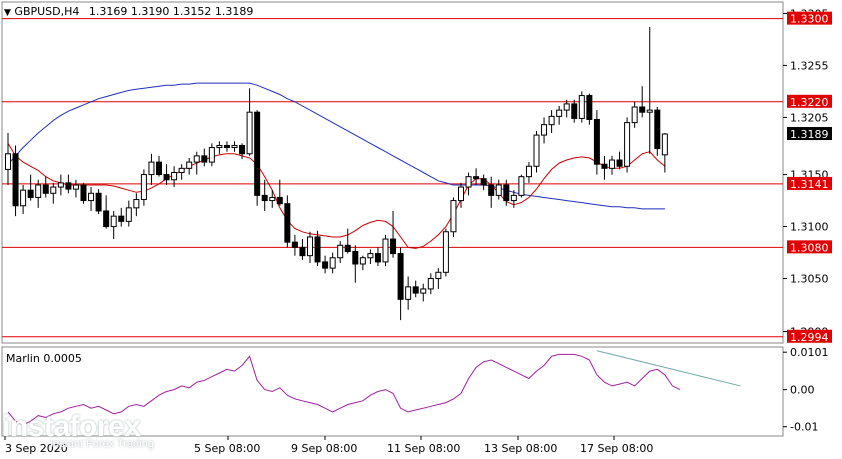  Describe the element at coordinates (809, 117) in the screenshot. I see `price-tick-label: 1.3205` at that location.